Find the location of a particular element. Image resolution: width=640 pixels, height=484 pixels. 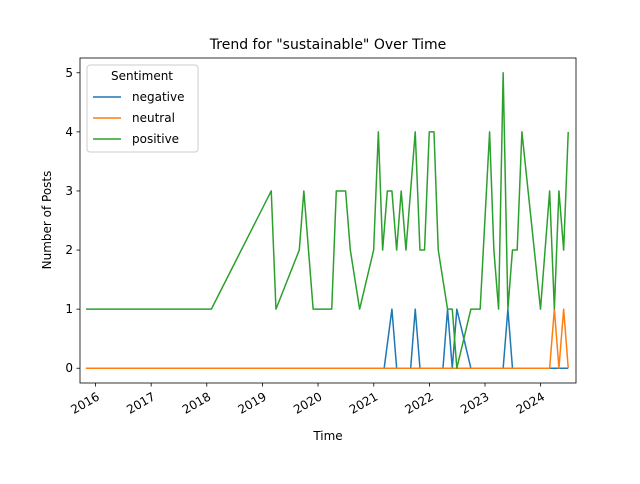

series-line-negative is located at coordinates (327, 338).